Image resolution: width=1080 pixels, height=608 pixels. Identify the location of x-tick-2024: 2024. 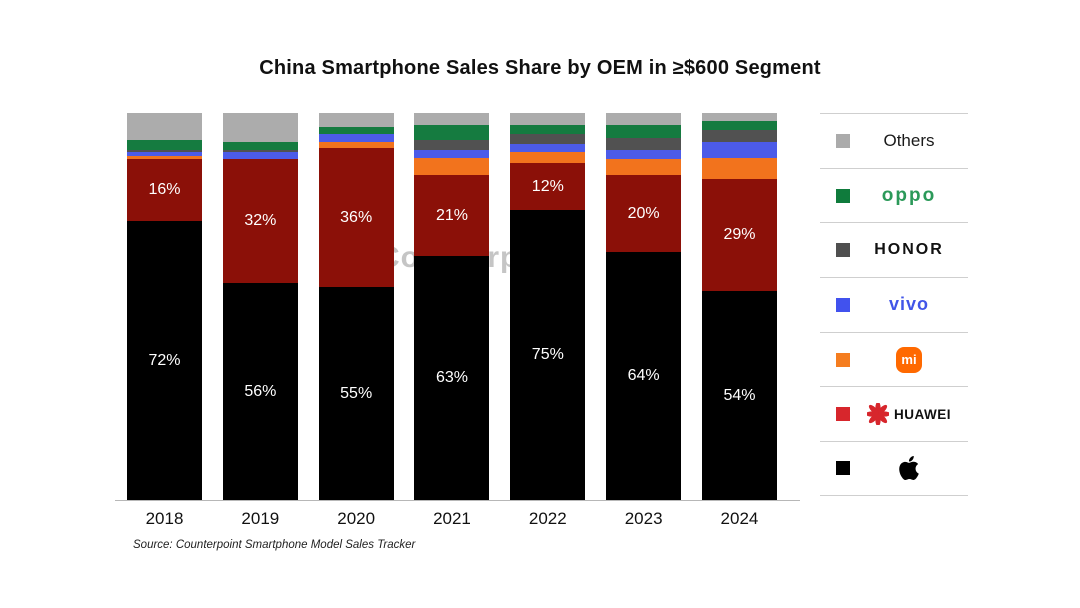
(739, 518).